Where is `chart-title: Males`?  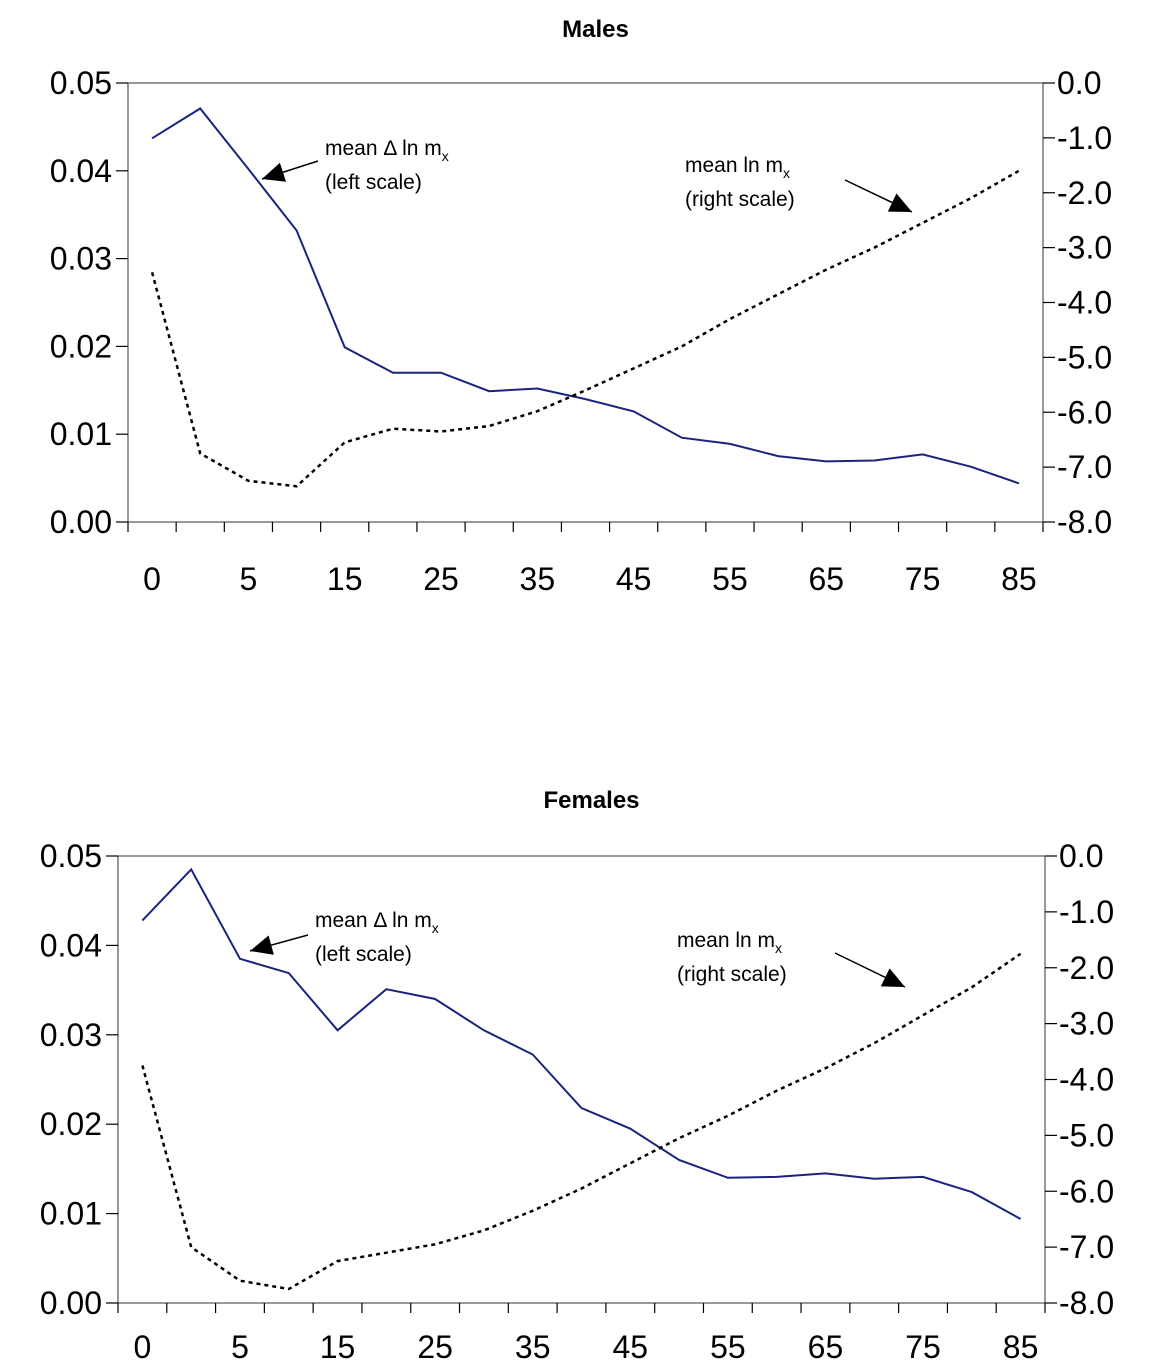 chart-title: Males is located at coordinates (595, 29).